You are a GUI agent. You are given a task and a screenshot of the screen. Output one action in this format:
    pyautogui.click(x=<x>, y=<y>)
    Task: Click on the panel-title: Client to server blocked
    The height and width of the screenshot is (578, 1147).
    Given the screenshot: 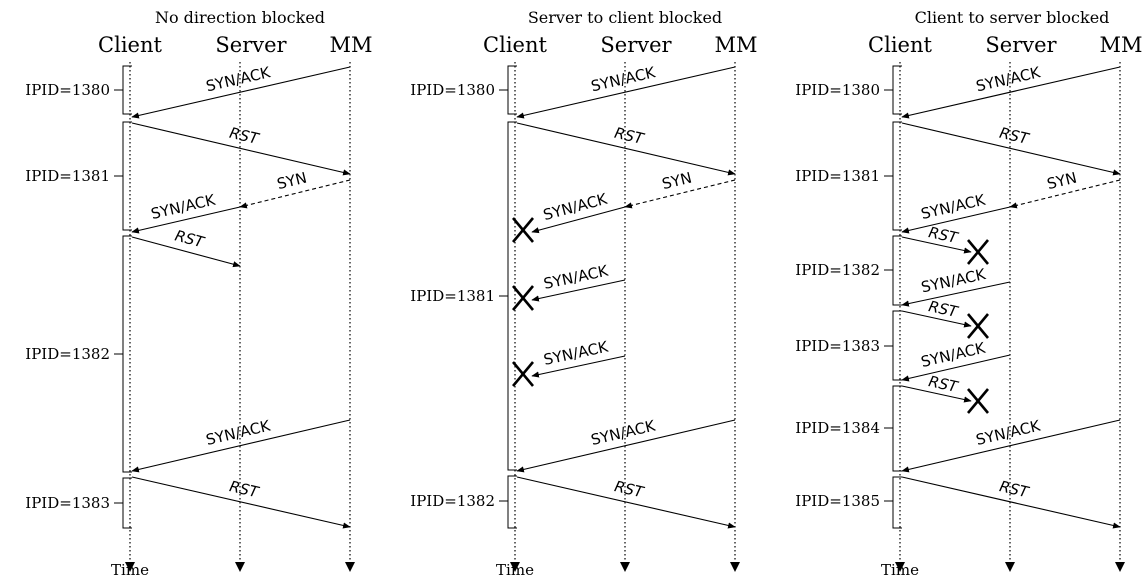 What is the action you would take?
    pyautogui.click(x=1012, y=17)
    